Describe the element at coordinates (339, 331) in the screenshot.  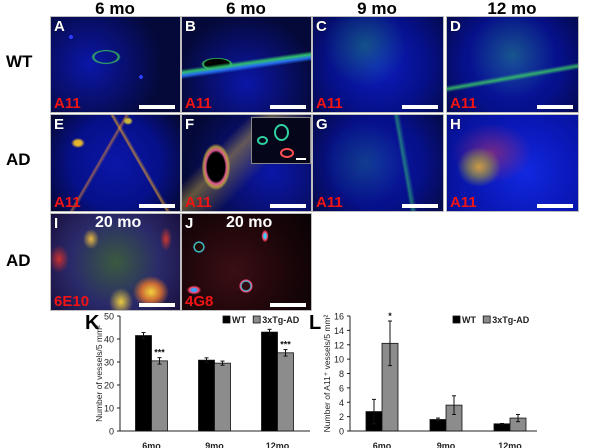
I see `y-tick-label: 14` at that location.